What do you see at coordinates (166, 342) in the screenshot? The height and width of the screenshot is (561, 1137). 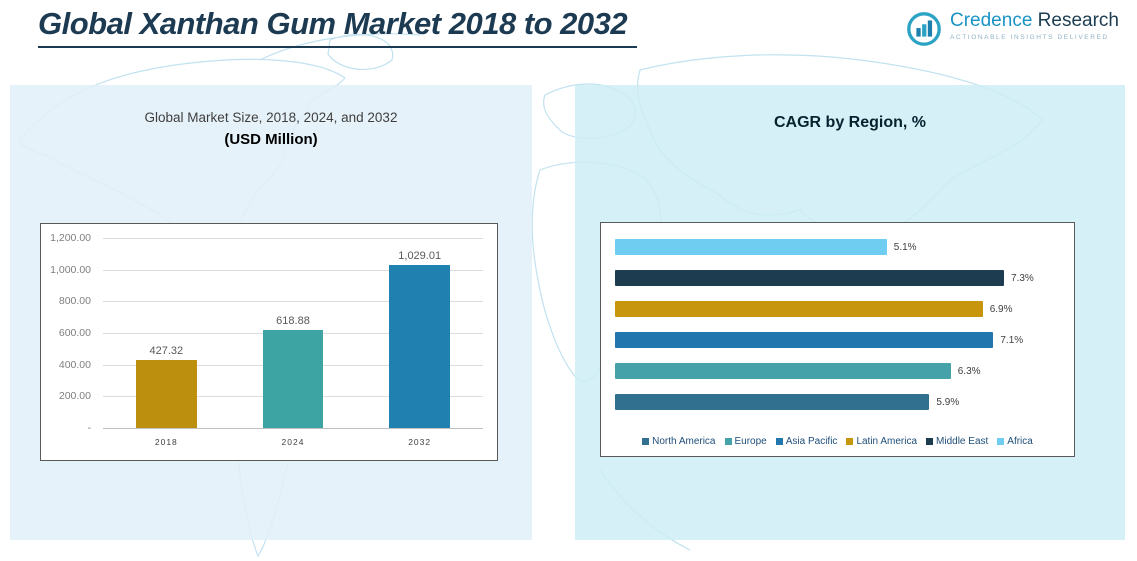 I see `bar-group: 427.32 2018` at bounding box center [166, 342].